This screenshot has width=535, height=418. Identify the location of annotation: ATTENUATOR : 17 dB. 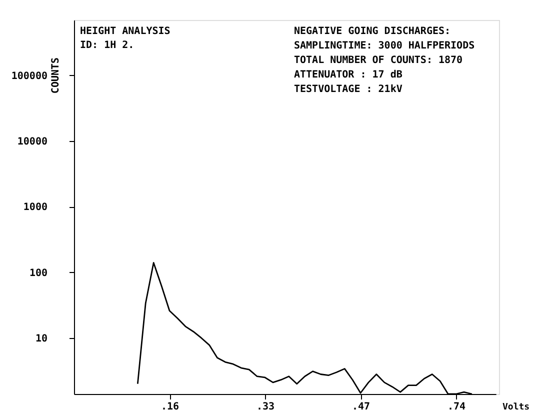
(348, 75).